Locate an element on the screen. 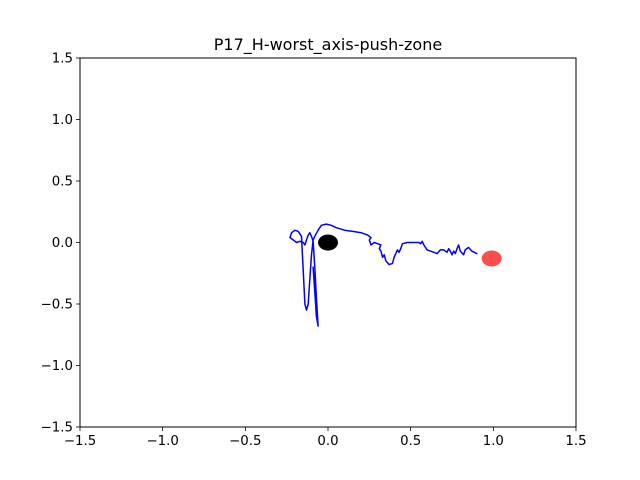  x-axis-ticks: −1.5 −1.0 −0.5 0.0 0.5 1.0 1.5 is located at coordinates (325, 438).